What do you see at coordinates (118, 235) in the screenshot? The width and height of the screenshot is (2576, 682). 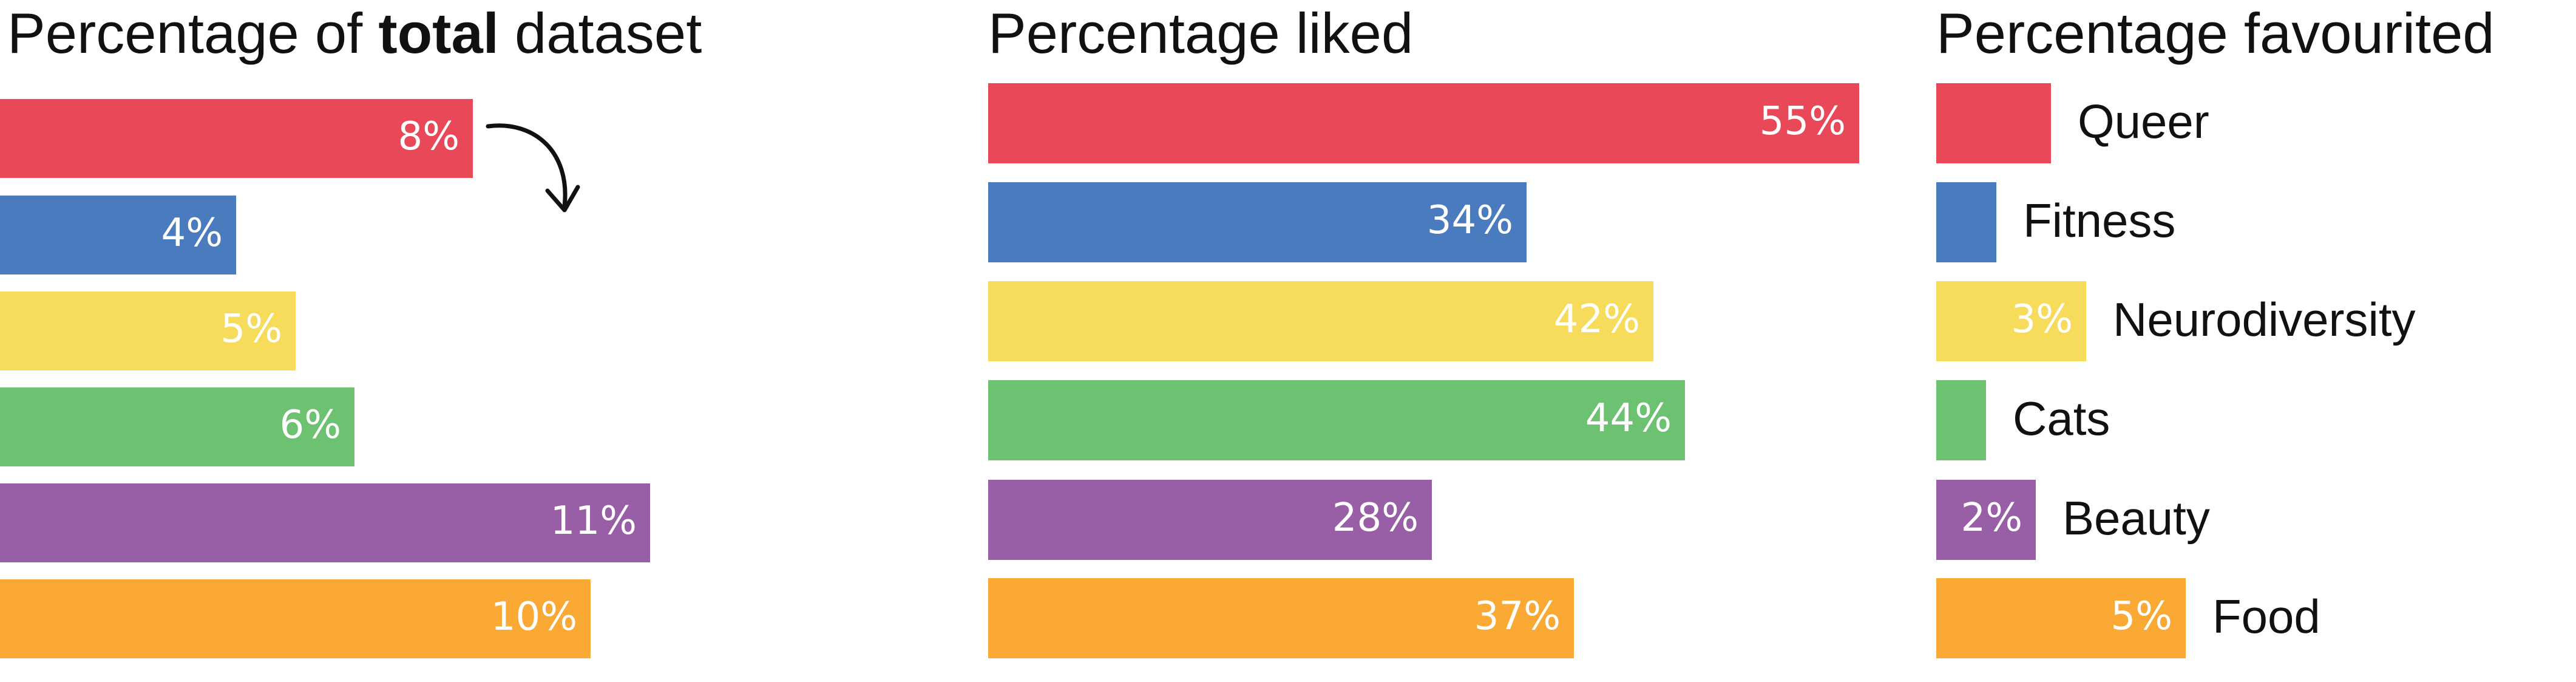 I see `bar-1-fitness` at bounding box center [118, 235].